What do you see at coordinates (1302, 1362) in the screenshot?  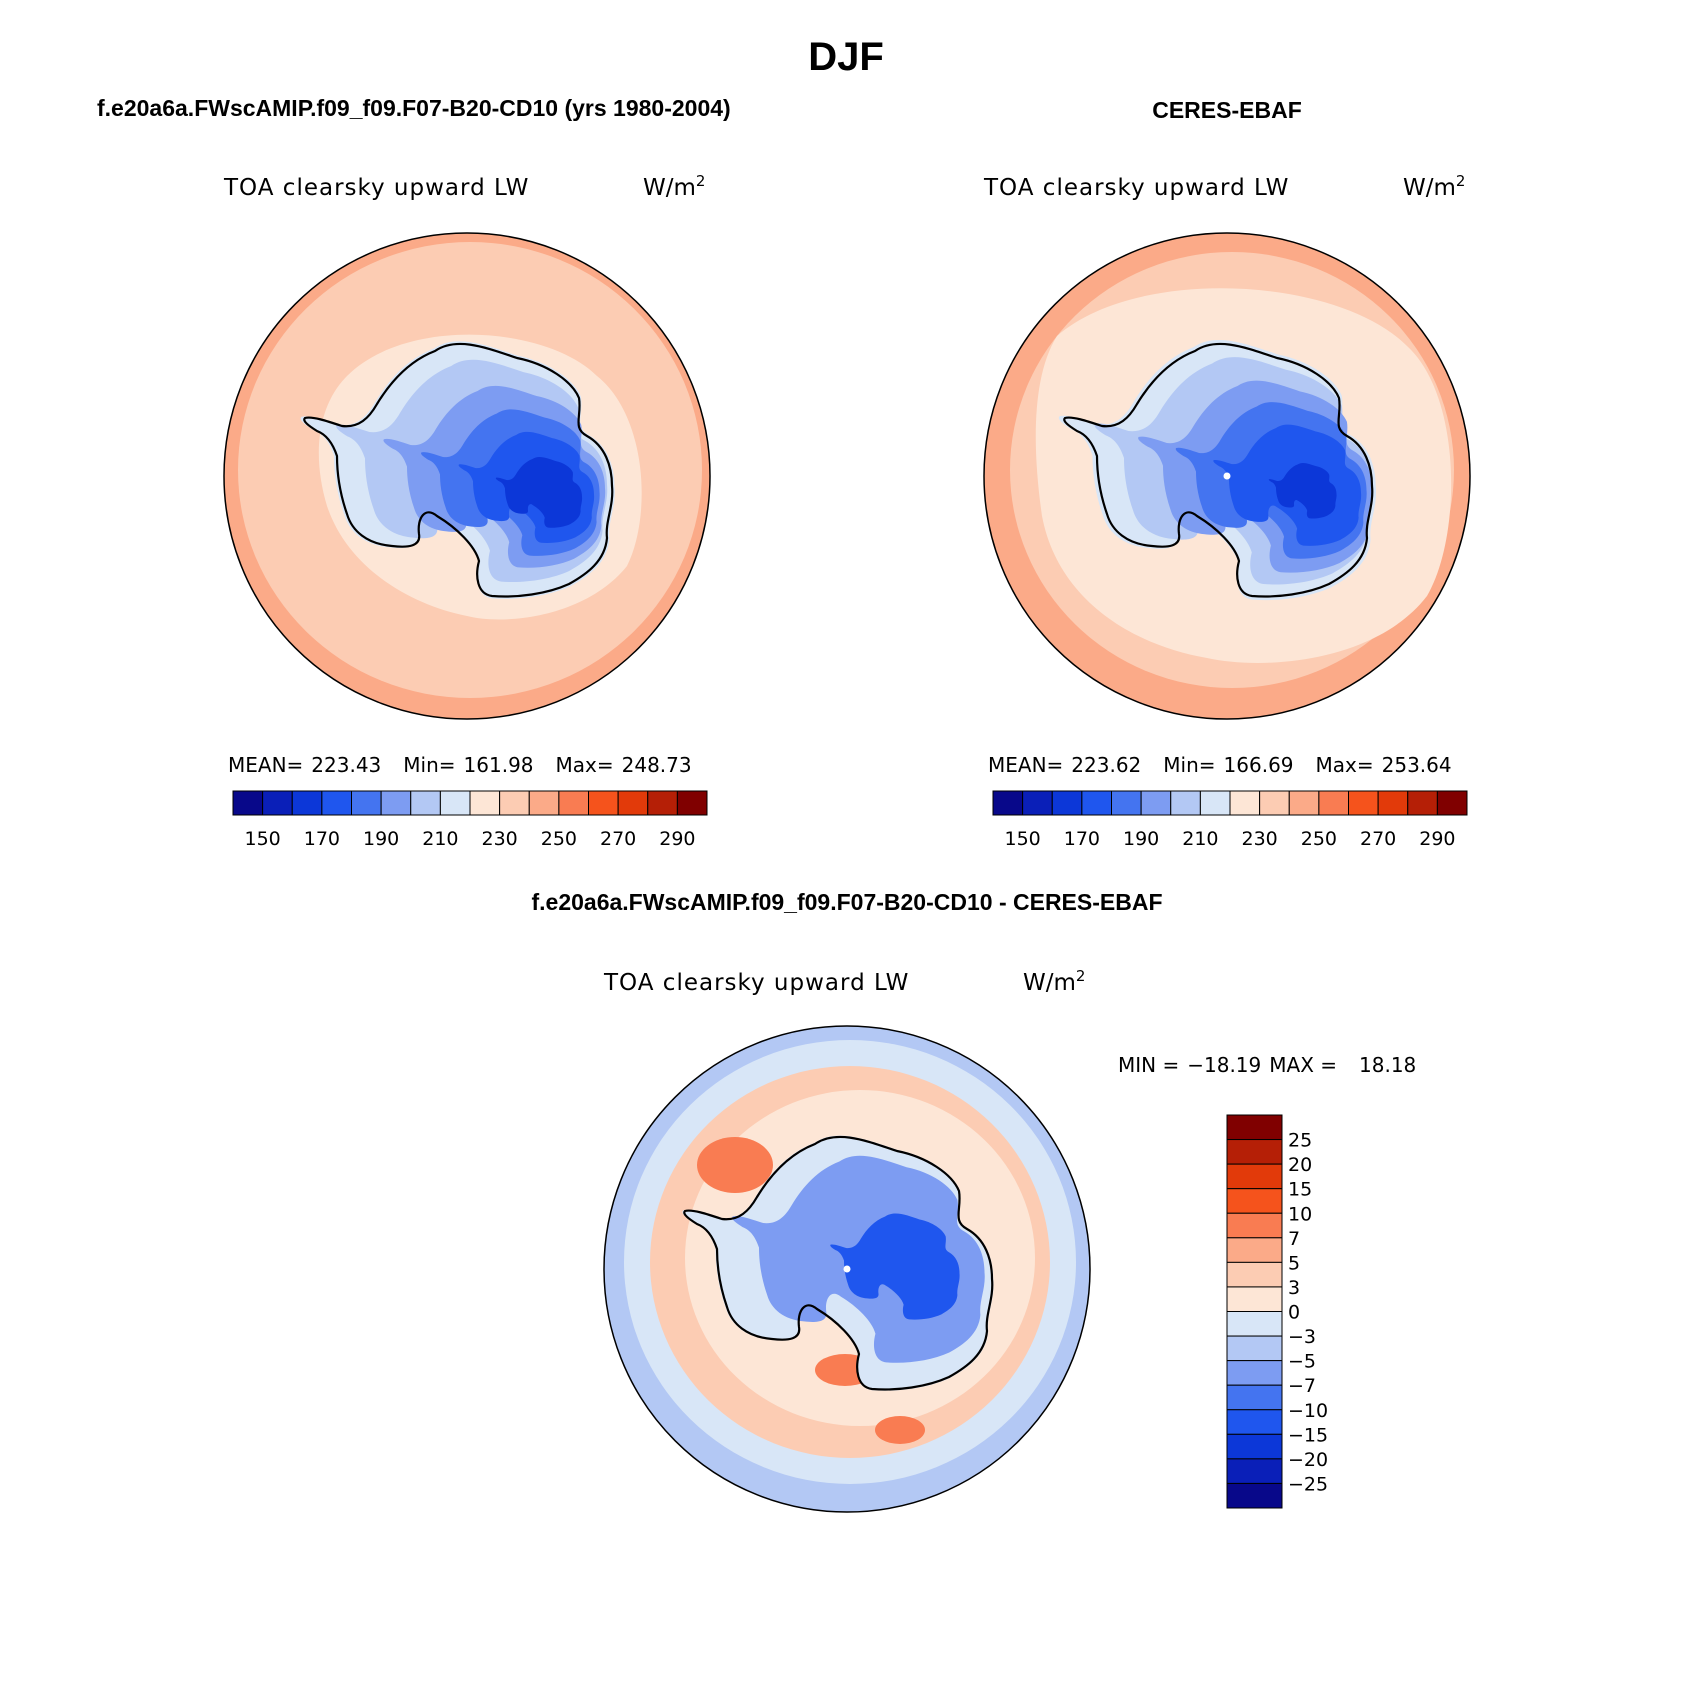 I see `colorbar-diff-tick-label: −5` at bounding box center [1302, 1362].